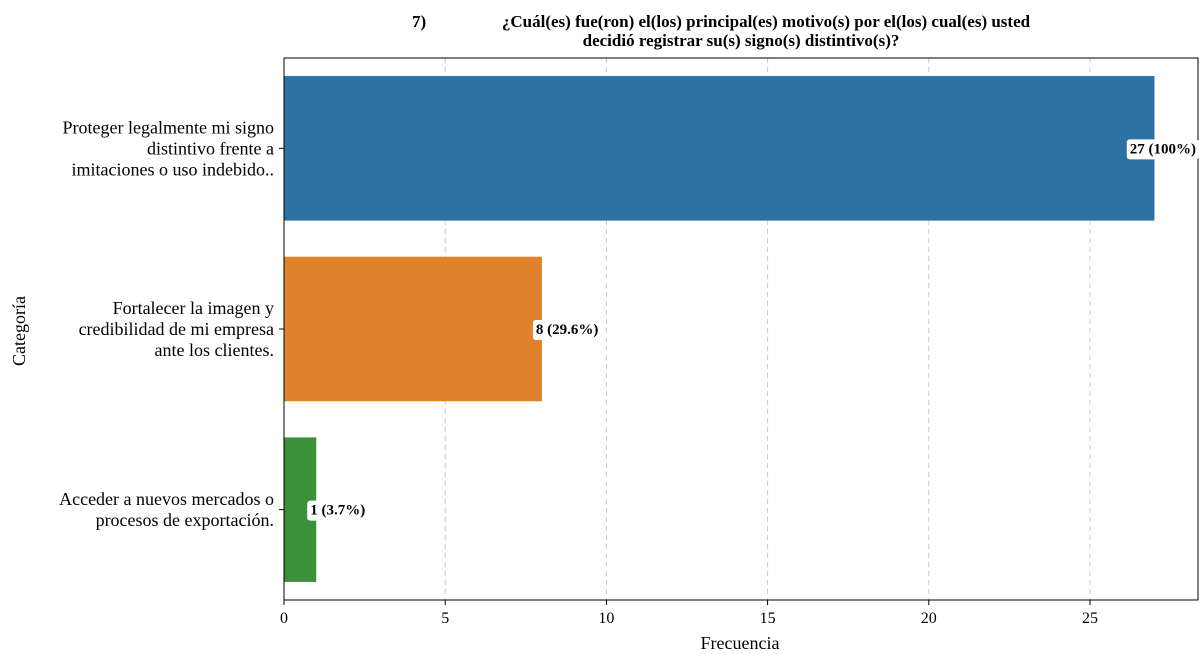 This screenshot has width=1202, height=654. I want to click on data-label: 8 (29.6%), so click(567, 330).